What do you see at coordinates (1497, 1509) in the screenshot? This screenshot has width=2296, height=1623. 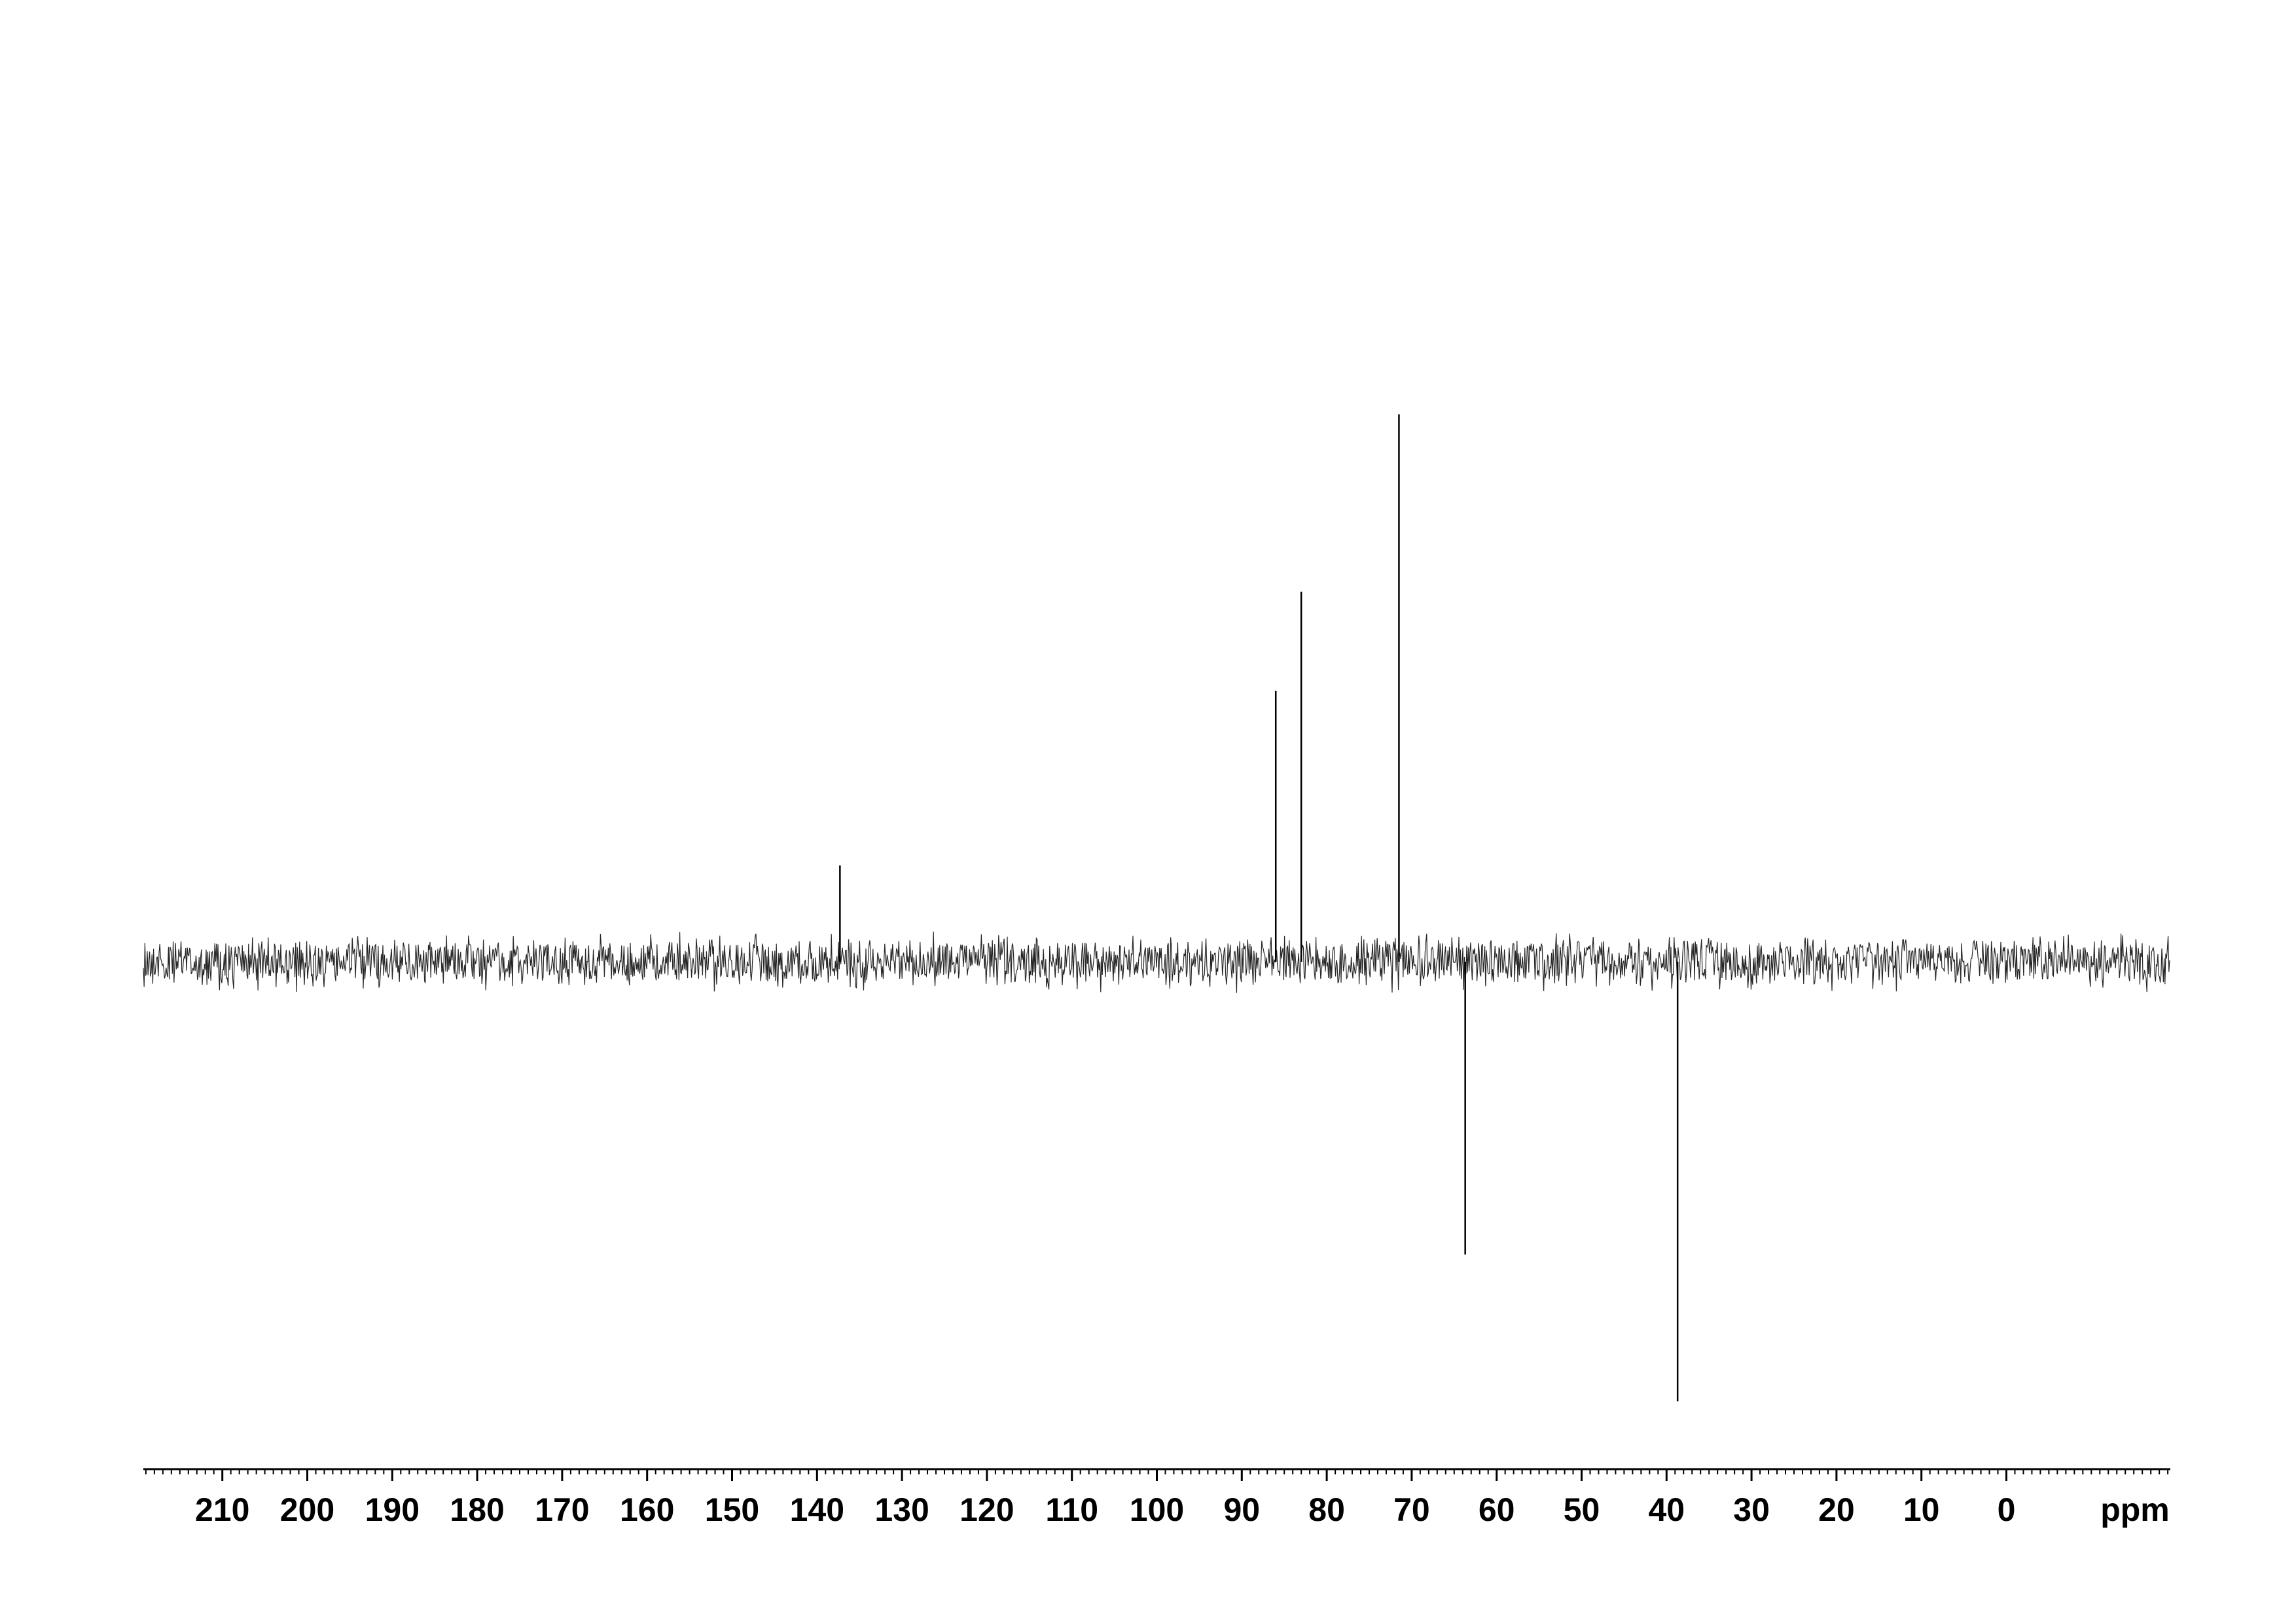 I see `x-tick-label: 60` at bounding box center [1497, 1509].